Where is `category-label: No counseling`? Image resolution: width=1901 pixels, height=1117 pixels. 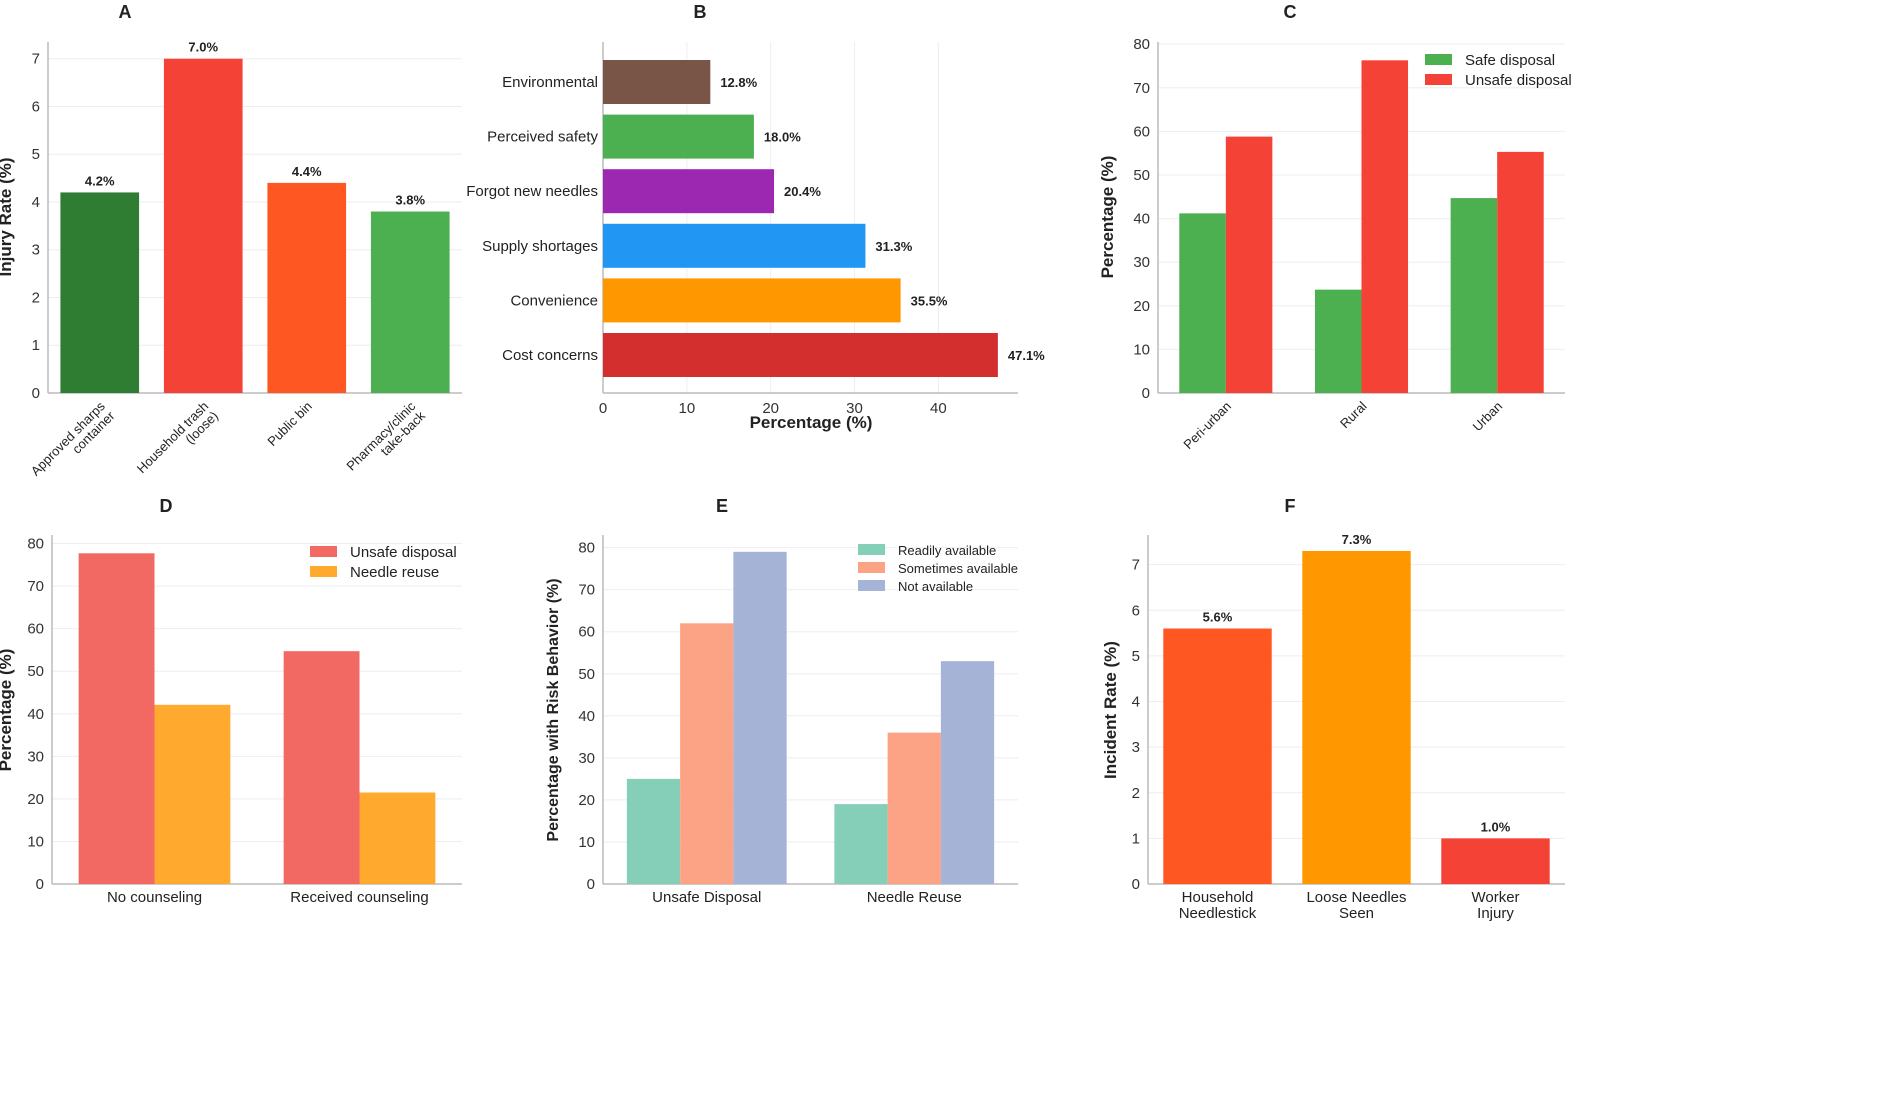 category-label: No counseling is located at coordinates (154, 897).